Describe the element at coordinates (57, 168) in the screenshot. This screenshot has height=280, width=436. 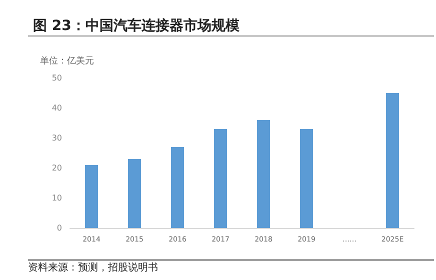
I see `y-tick-label: 20` at that location.